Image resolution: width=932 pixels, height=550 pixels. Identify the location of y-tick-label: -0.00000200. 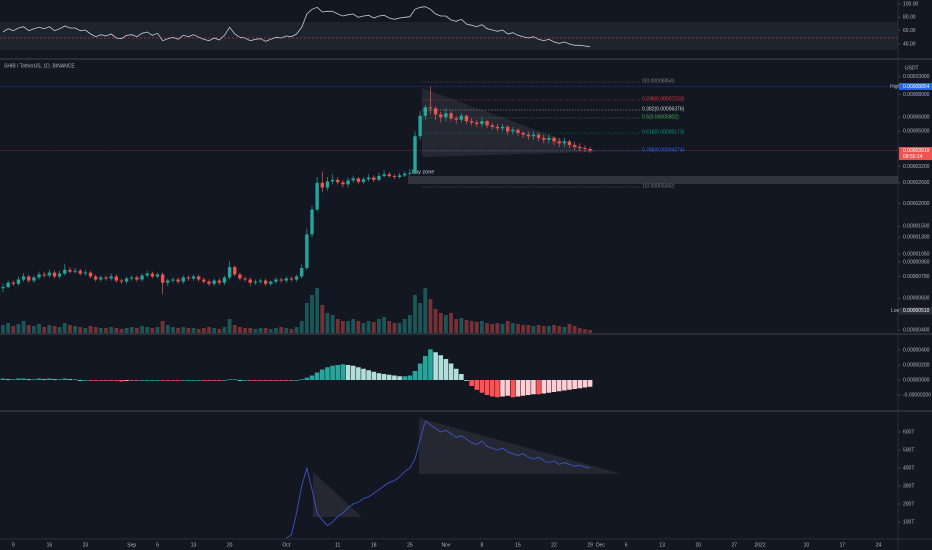
(917, 395).